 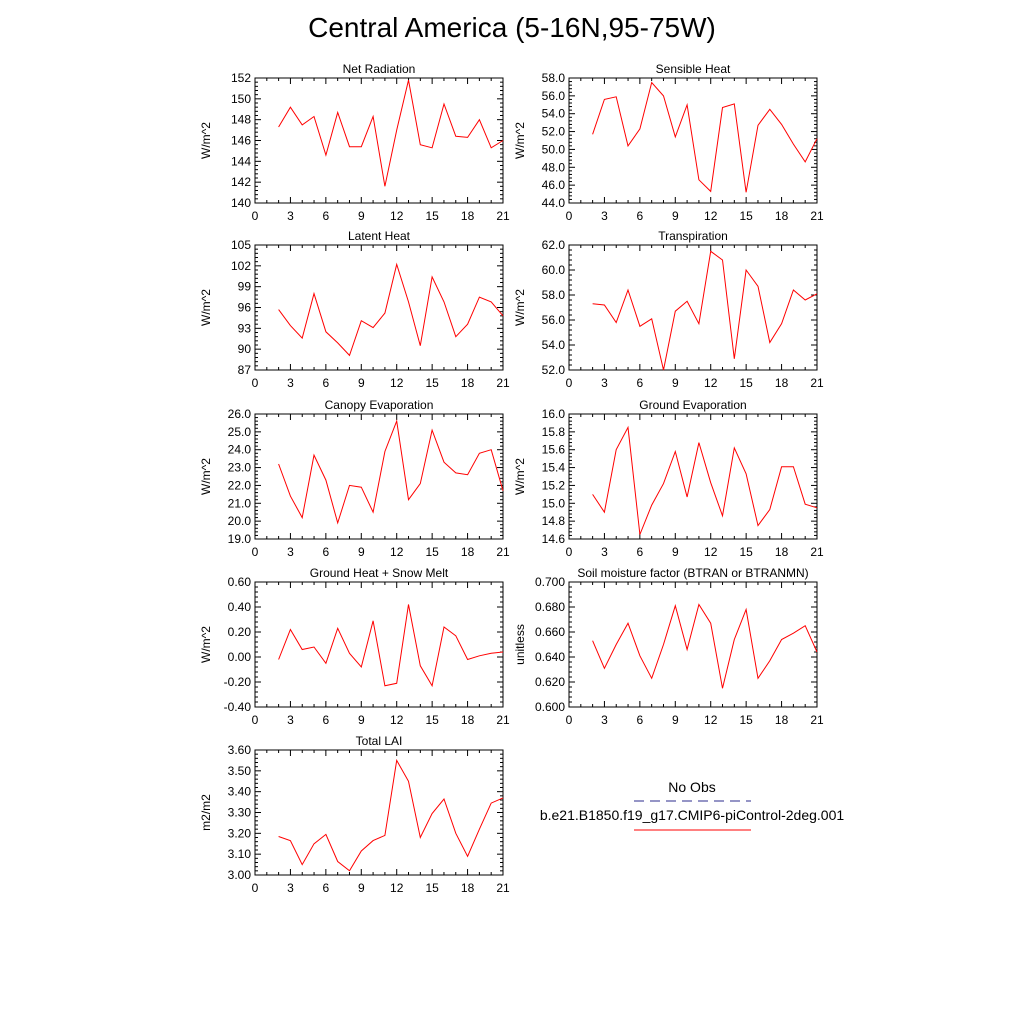 I want to click on y-tick-label: 3.50, so click(x=240, y=771).